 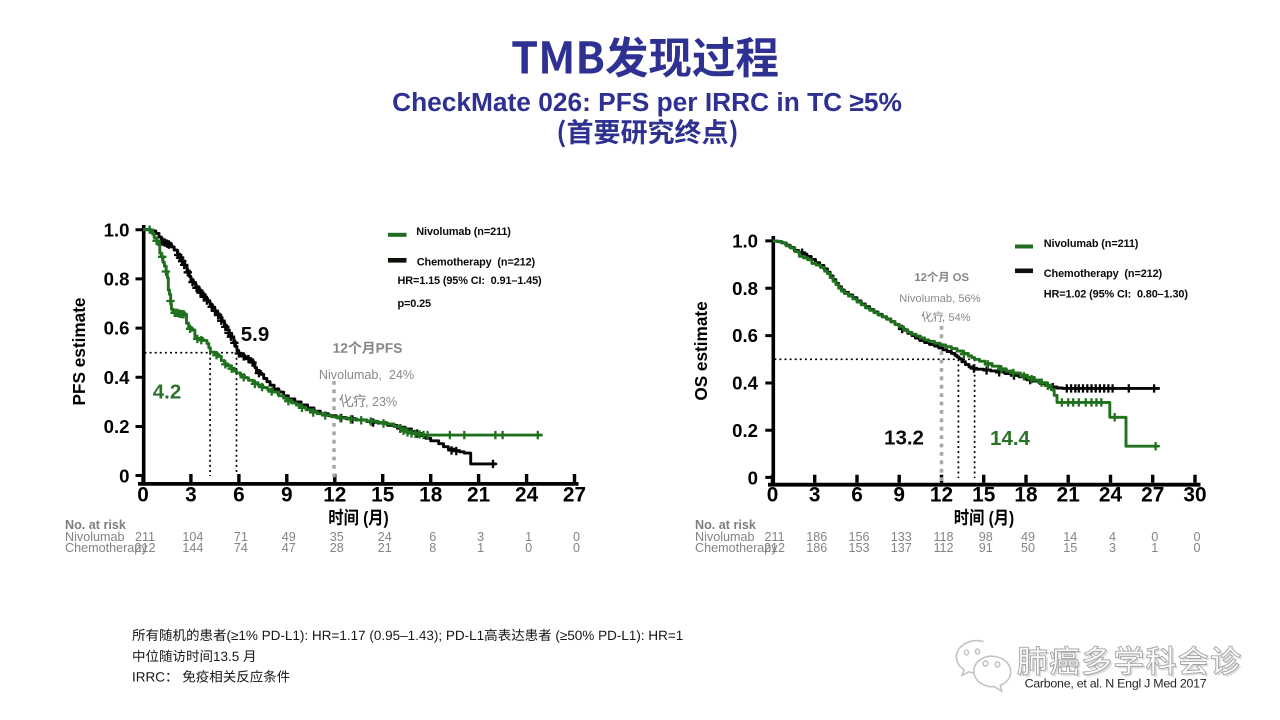 What do you see at coordinates (432, 548) in the screenshot?
I see `svg-text: 8` at bounding box center [432, 548].